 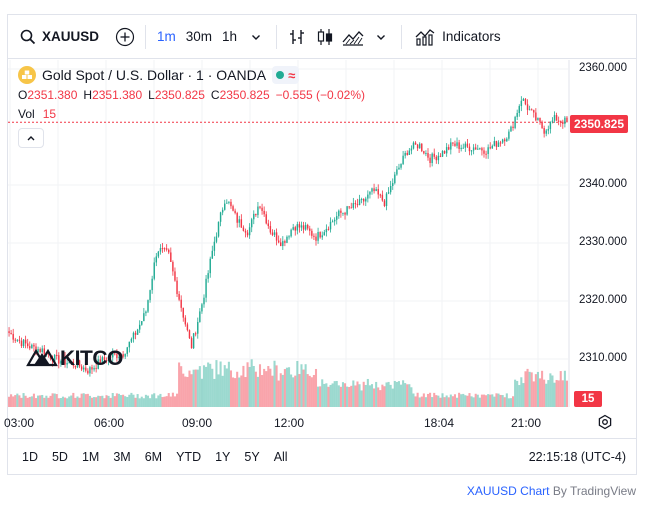 I want to click on compare-symbol-button, so click(x=125, y=37).